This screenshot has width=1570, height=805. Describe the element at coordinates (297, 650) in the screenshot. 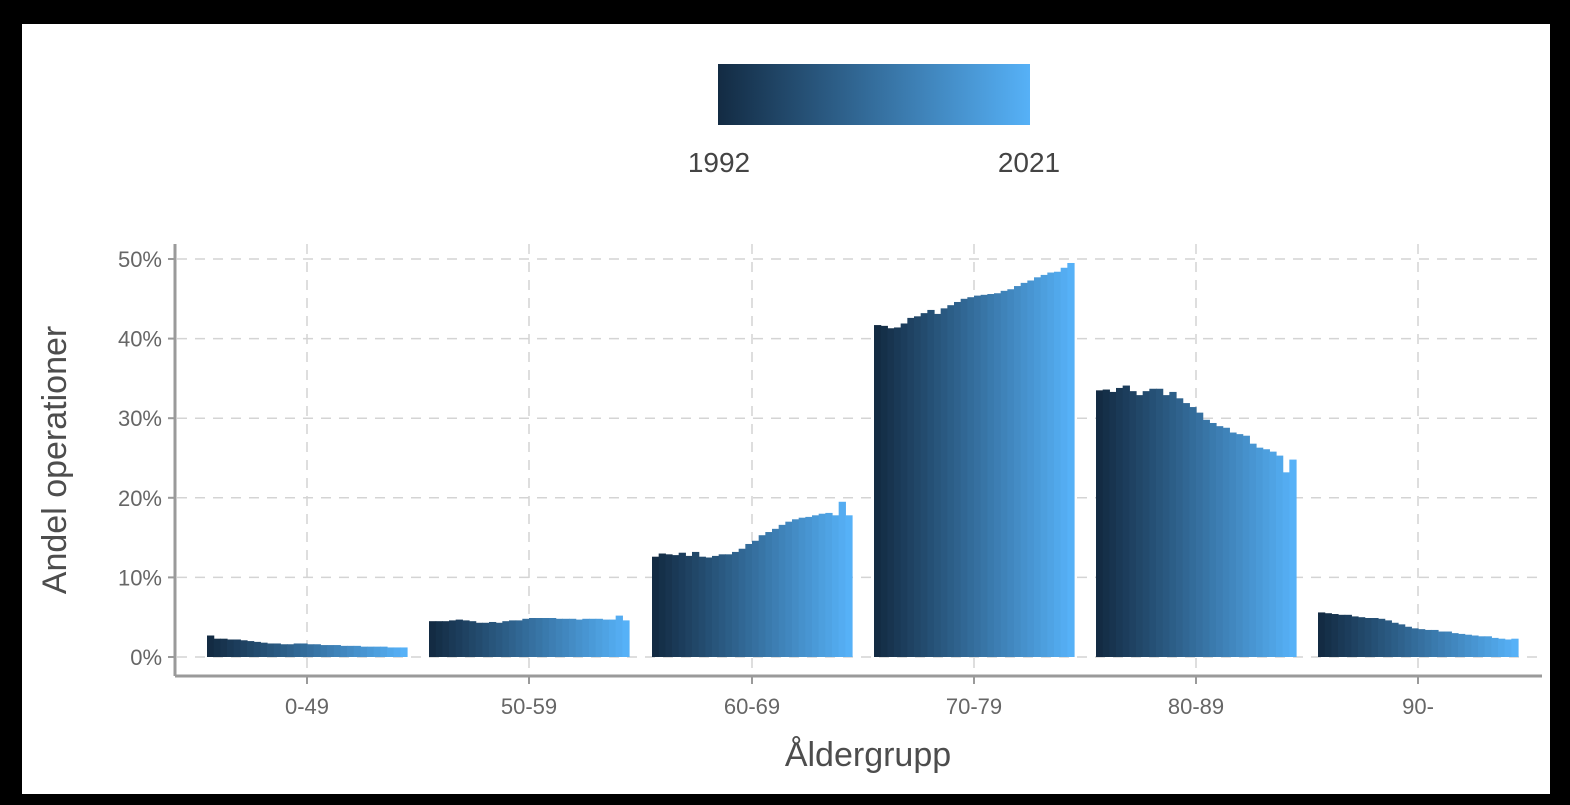

I see `bar-0-49-2005` at that location.